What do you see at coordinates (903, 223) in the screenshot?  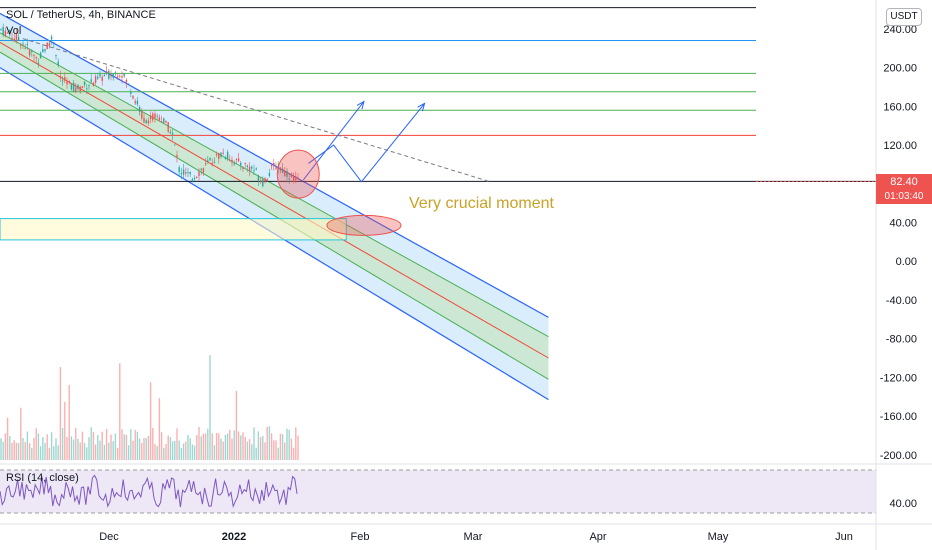 I see `y-tick-label: 40.00` at bounding box center [903, 223].